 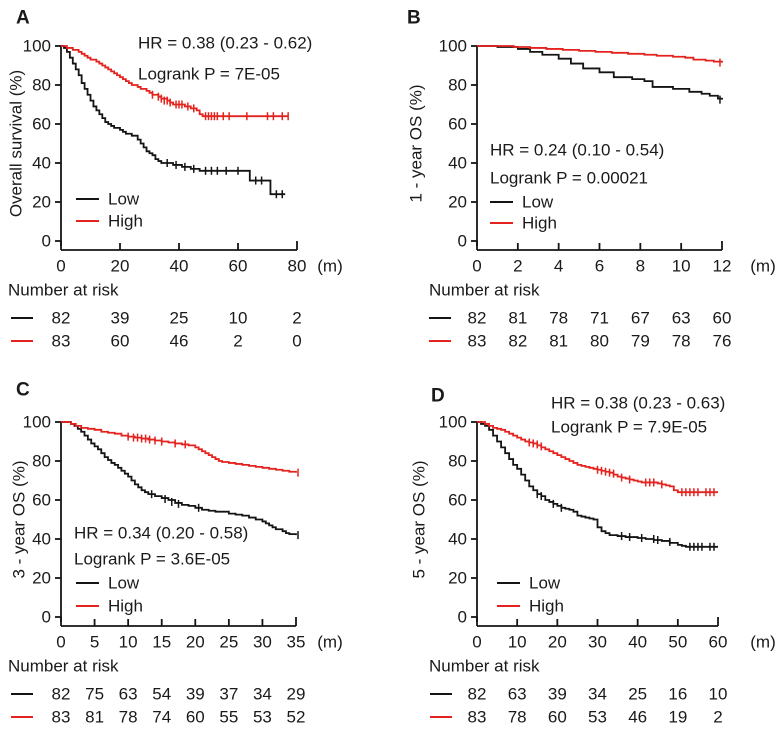 I want to click on y-tick-label: 80, so click(x=457, y=461).